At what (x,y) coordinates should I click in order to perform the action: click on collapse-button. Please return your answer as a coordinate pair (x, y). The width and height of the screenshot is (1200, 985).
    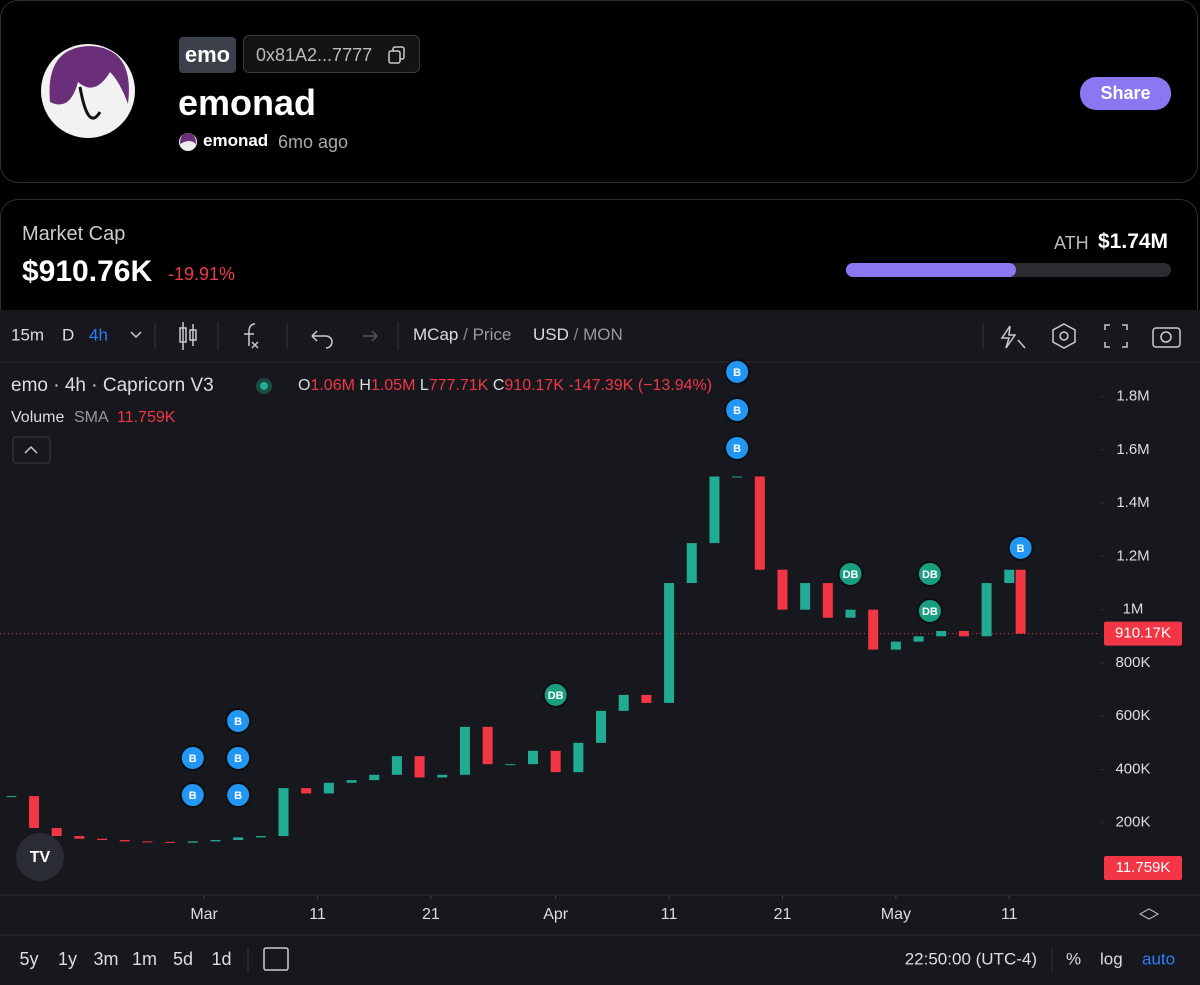
    Looking at the image, I should click on (31, 450).